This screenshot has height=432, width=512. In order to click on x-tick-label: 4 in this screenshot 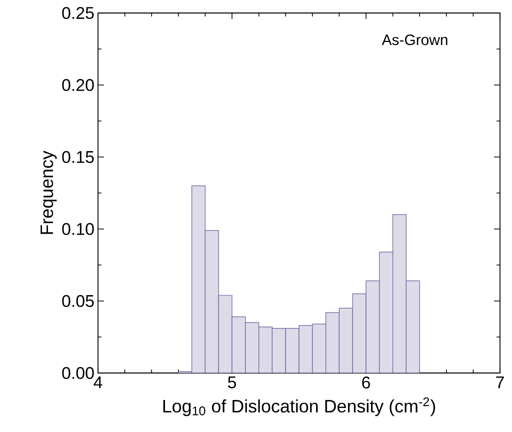, I will do `click(98, 382)`.